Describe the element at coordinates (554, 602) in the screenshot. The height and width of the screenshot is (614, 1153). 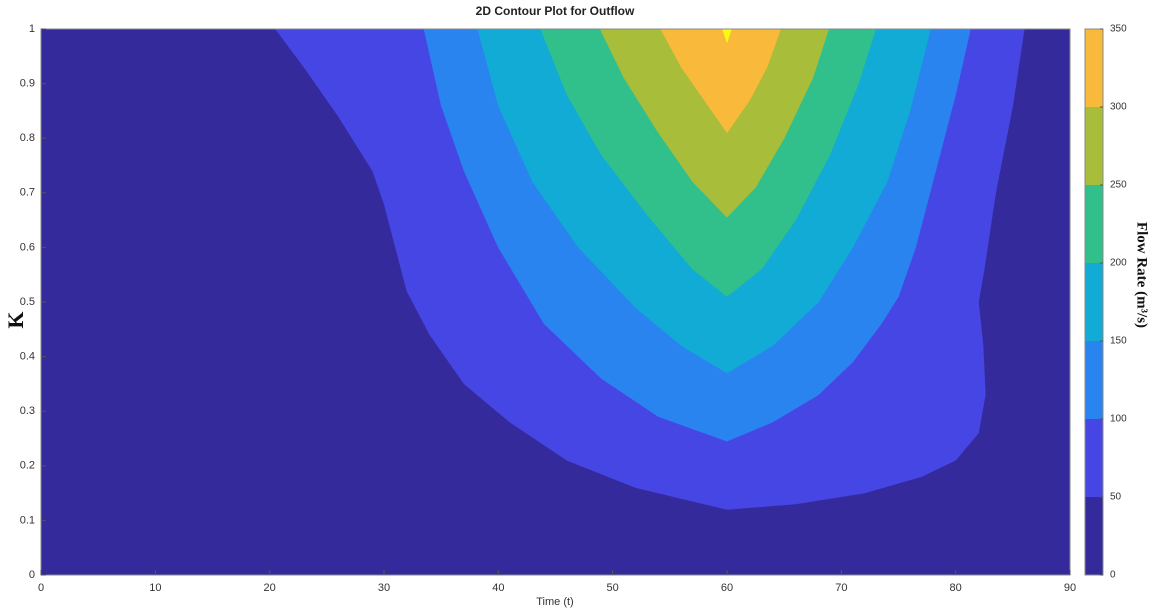
I see `x-axis-label: Time (t)` at that location.